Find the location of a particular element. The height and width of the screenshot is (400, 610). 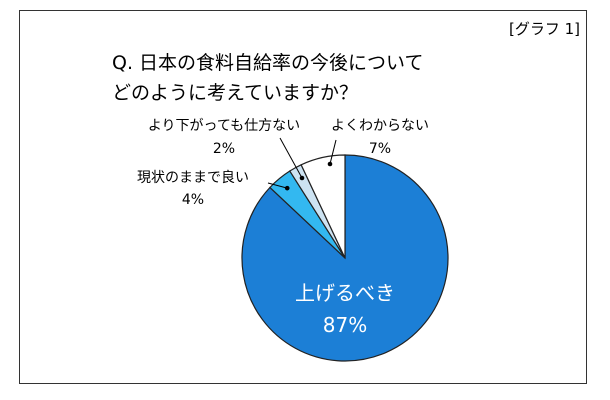

slice-value-2: 2% is located at coordinates (224, 149).